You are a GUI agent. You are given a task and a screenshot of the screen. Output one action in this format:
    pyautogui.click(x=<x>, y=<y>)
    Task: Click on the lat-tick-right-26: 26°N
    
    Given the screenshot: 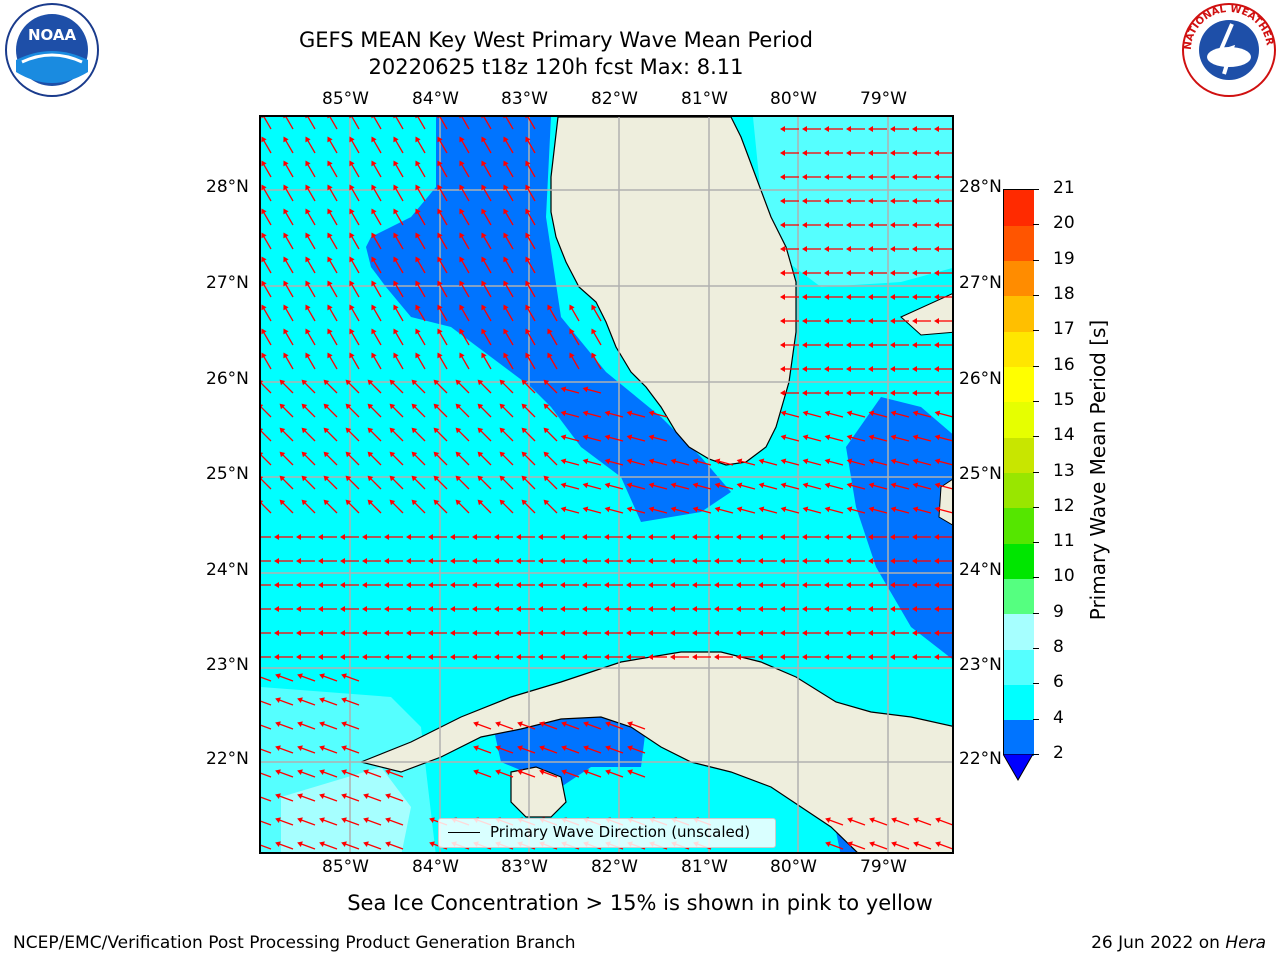 What is the action you would take?
    pyautogui.click(x=980, y=379)
    